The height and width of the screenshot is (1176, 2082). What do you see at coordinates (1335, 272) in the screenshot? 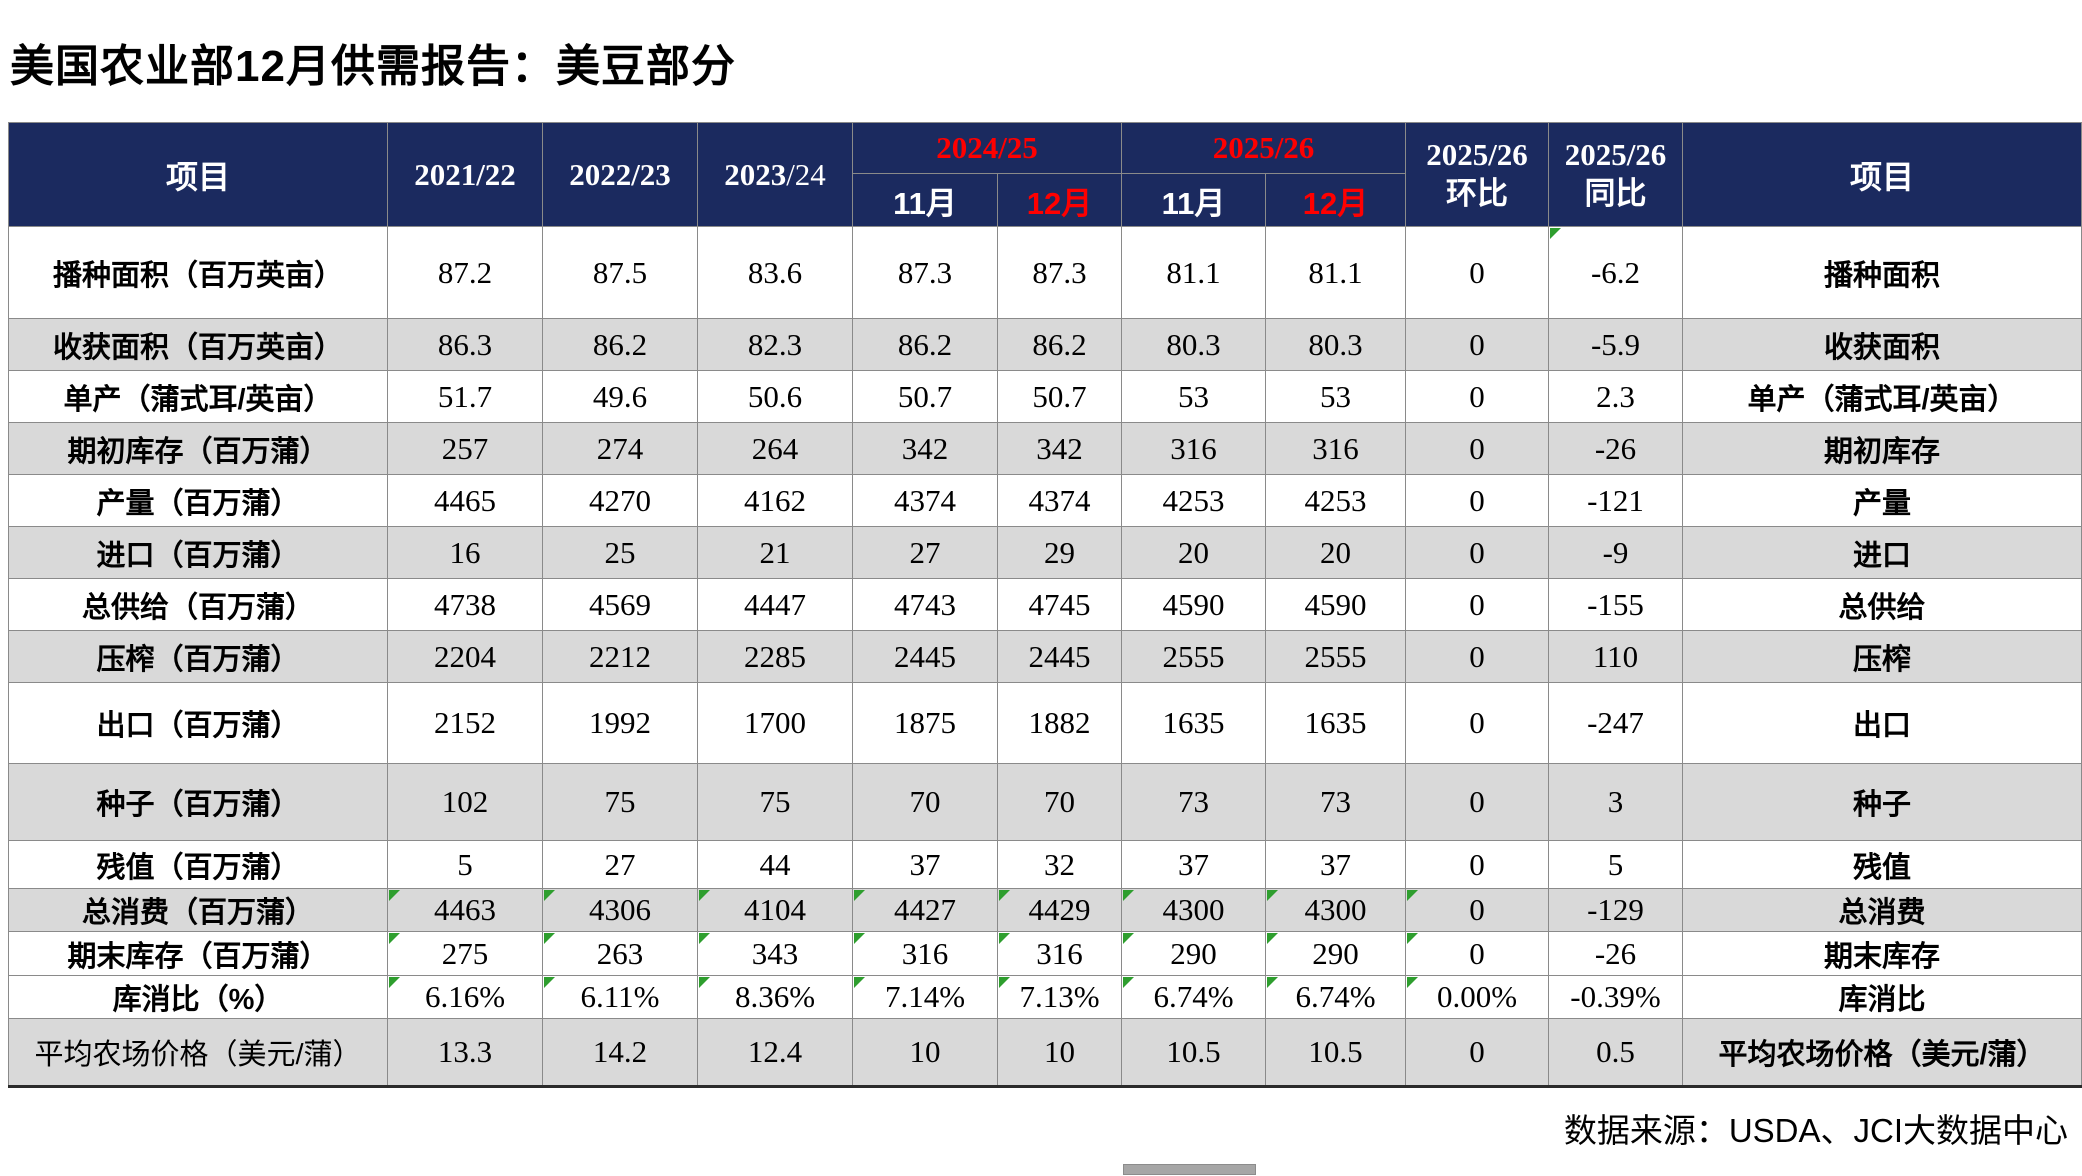
I see `value-cell: 81.1` at bounding box center [1335, 272].